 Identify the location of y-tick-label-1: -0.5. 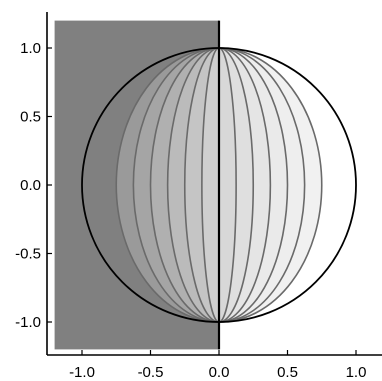
(28, 254).